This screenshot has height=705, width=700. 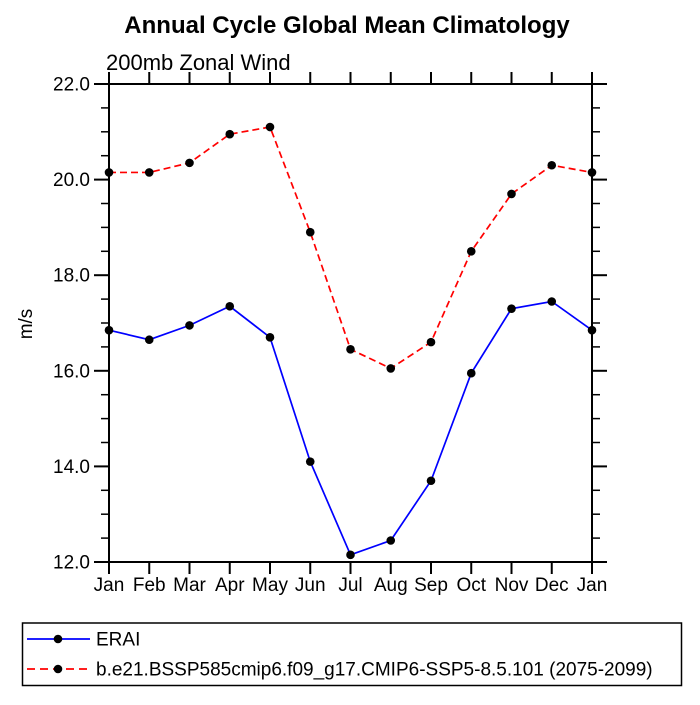 I want to click on y-tick-label: 18.0, so click(x=71, y=276).